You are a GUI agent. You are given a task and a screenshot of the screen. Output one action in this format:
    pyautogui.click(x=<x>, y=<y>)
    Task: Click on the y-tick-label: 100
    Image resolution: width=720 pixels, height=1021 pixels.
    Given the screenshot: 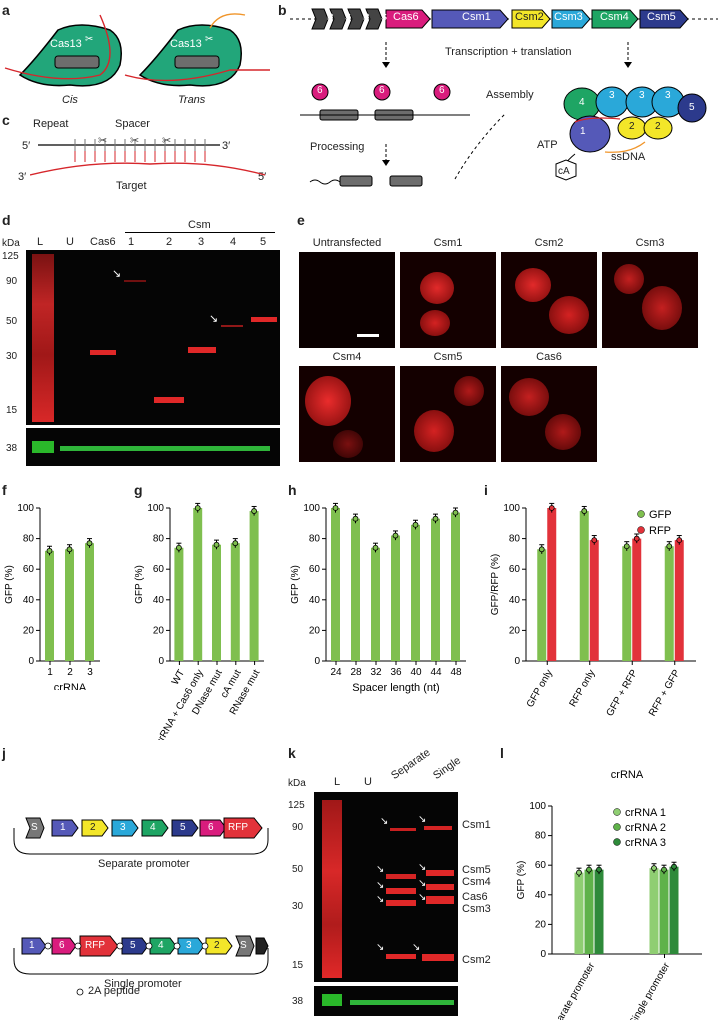 What is the action you would take?
    pyautogui.click(x=511, y=508)
    